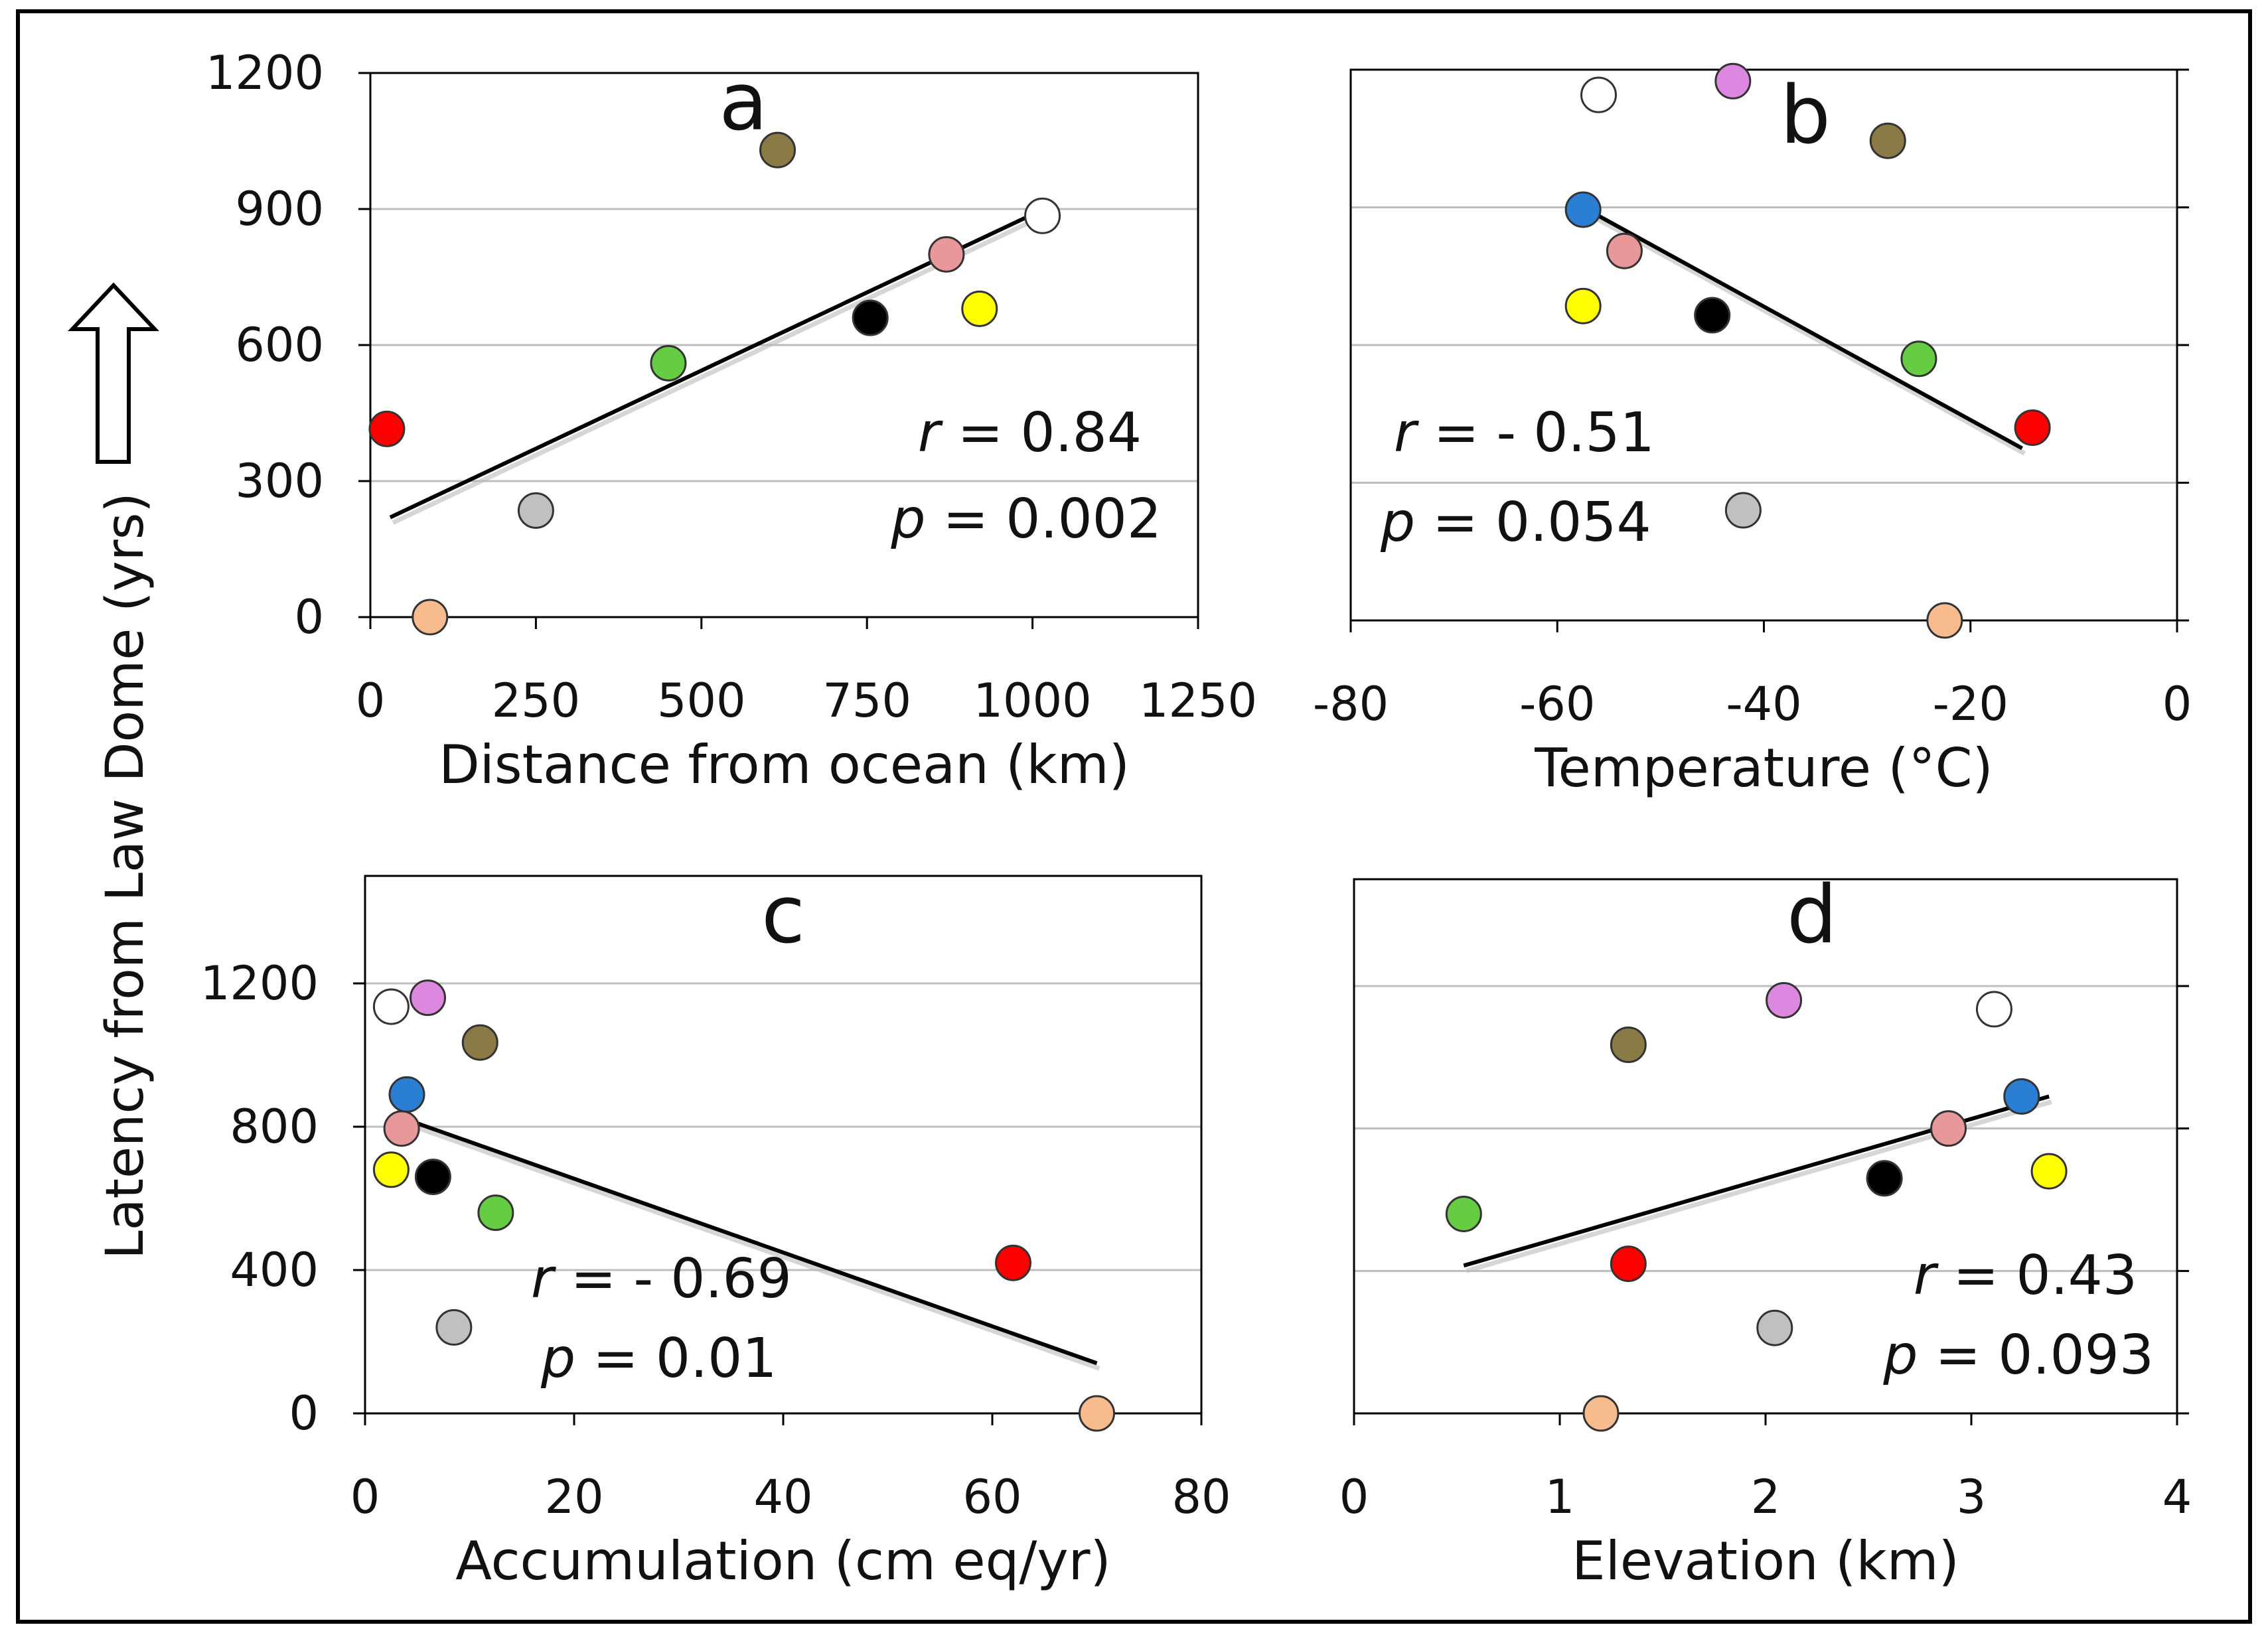  Describe the element at coordinates (113, 373) in the screenshot. I see `up-arrow-icon` at that location.